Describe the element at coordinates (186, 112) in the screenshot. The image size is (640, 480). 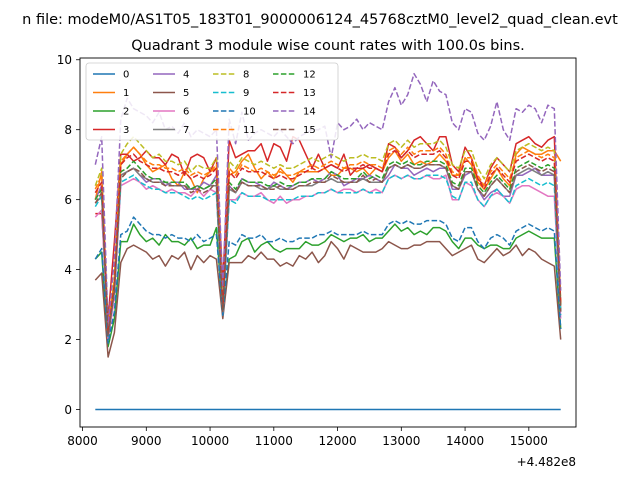
I see `legend-label-6: 6` at that location.